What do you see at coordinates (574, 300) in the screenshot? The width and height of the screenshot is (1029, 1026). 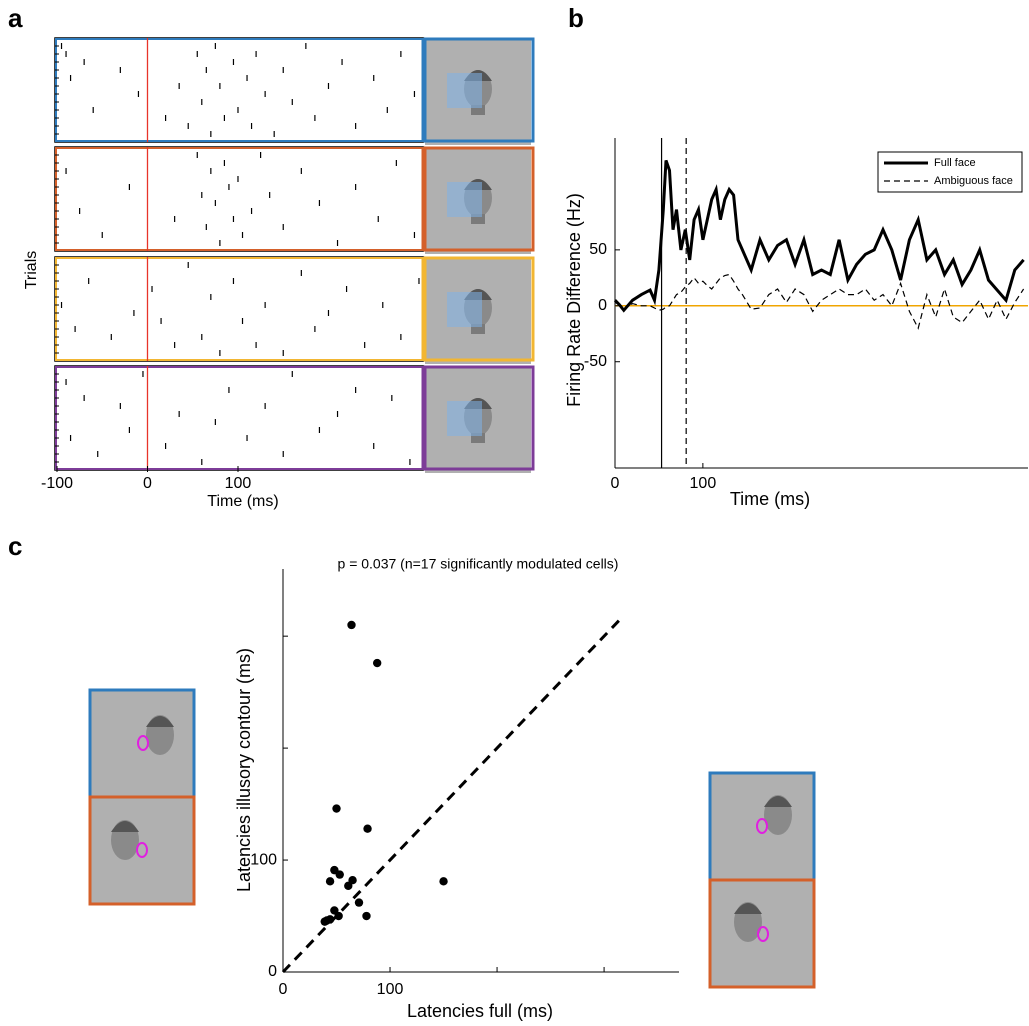 I see `y-axis-label: Firing Rate Difference (Hz)` at bounding box center [574, 300].